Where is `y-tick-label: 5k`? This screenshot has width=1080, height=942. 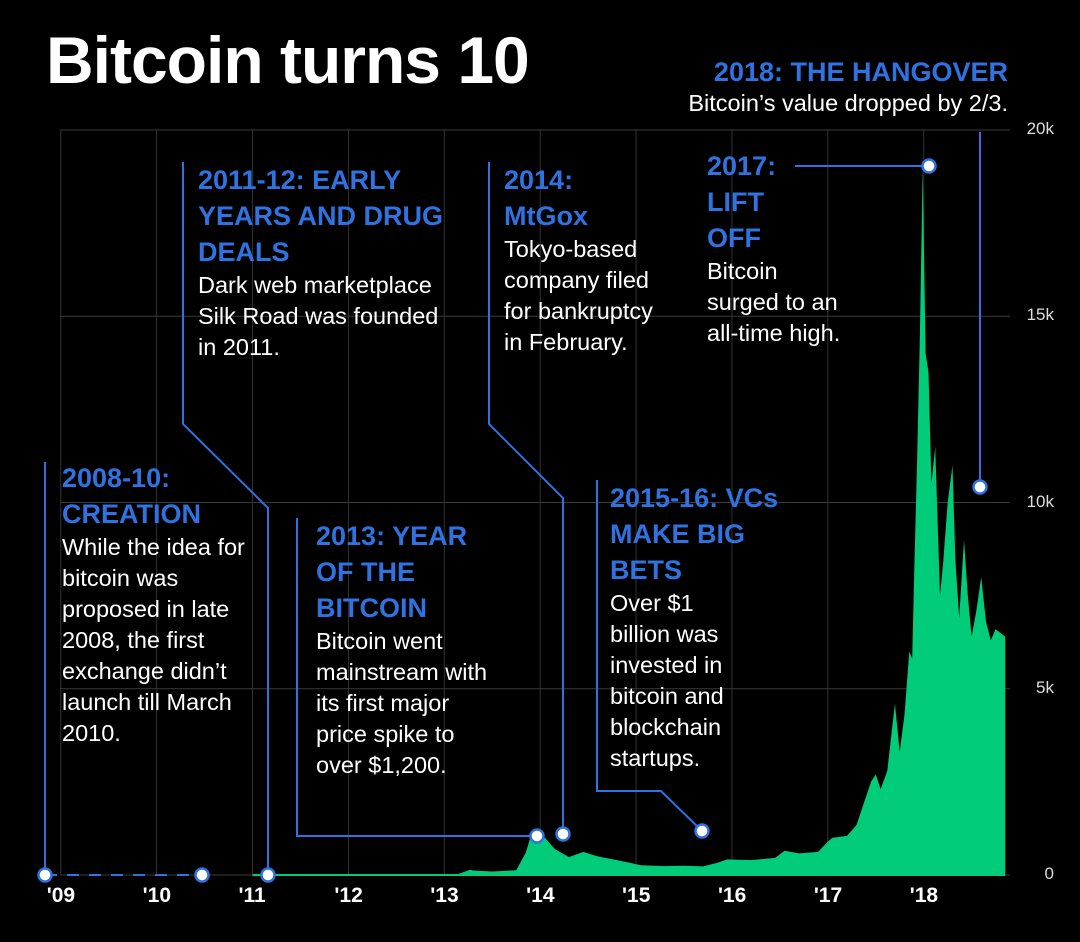
y-tick-label: 5k is located at coordinates (1045, 687).